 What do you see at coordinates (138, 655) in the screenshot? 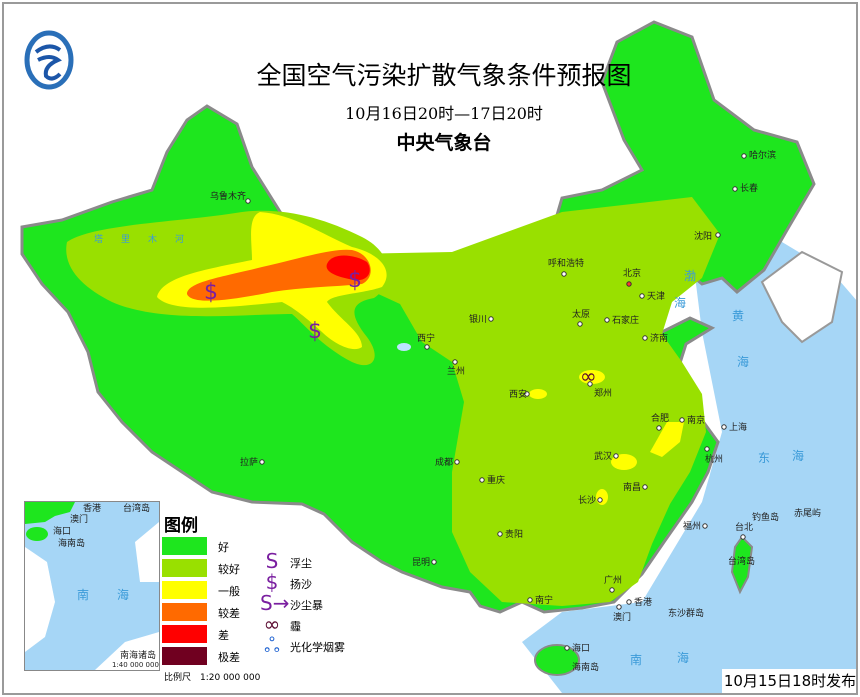
I see `inset-title: 南海诸岛` at bounding box center [138, 655].